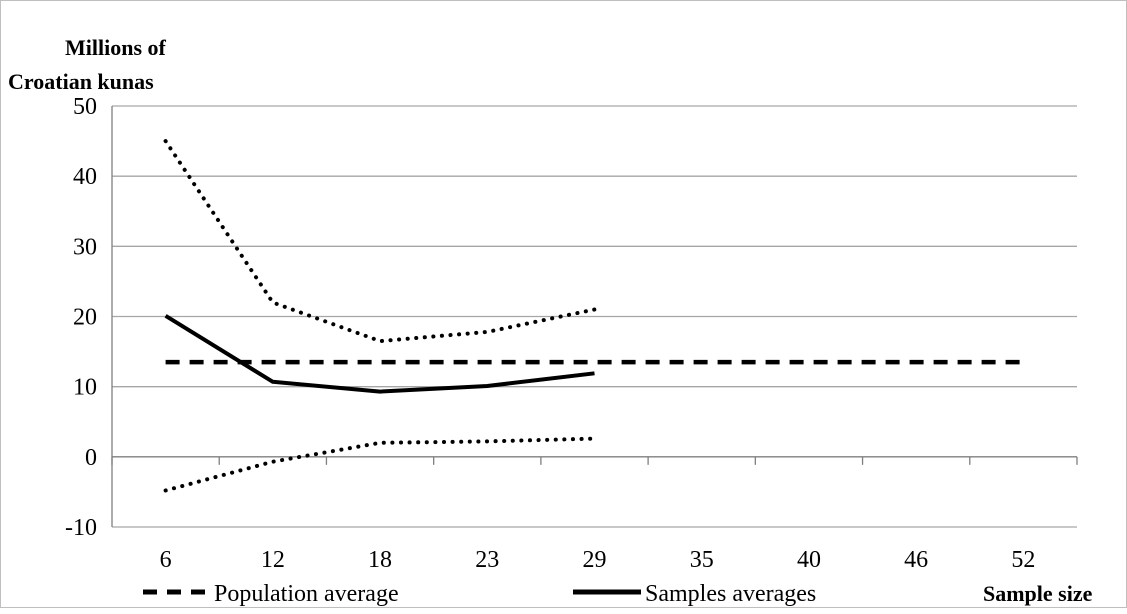 The image size is (1127, 614). Describe the element at coordinates (81, 528) in the screenshot. I see `y-tick-label: -10` at that location.